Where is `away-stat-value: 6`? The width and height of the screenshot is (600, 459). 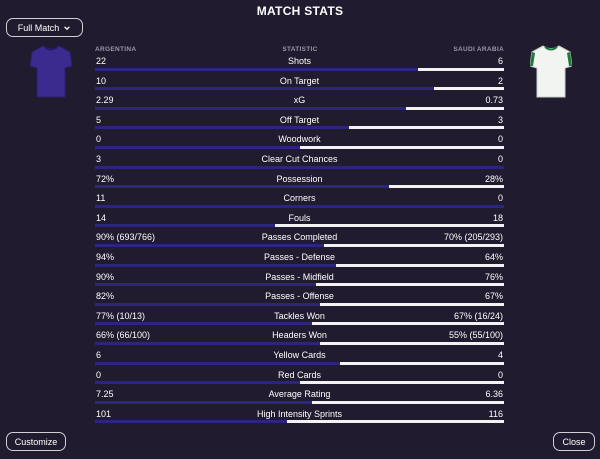
away-stat-value: 6 is located at coordinates (500, 61).